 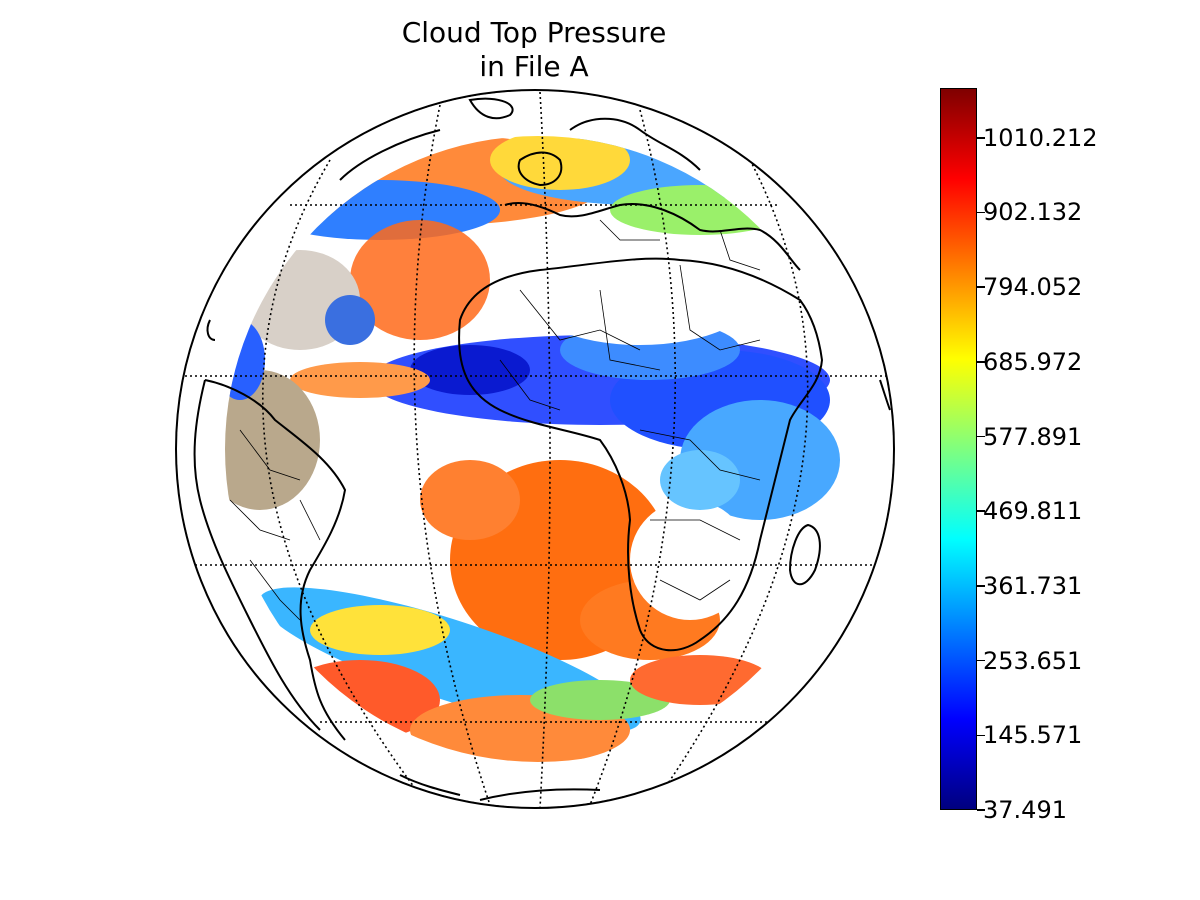 What do you see at coordinates (1025, 810) in the screenshot?
I see `colorbar-tick-label: 37.491` at bounding box center [1025, 810].